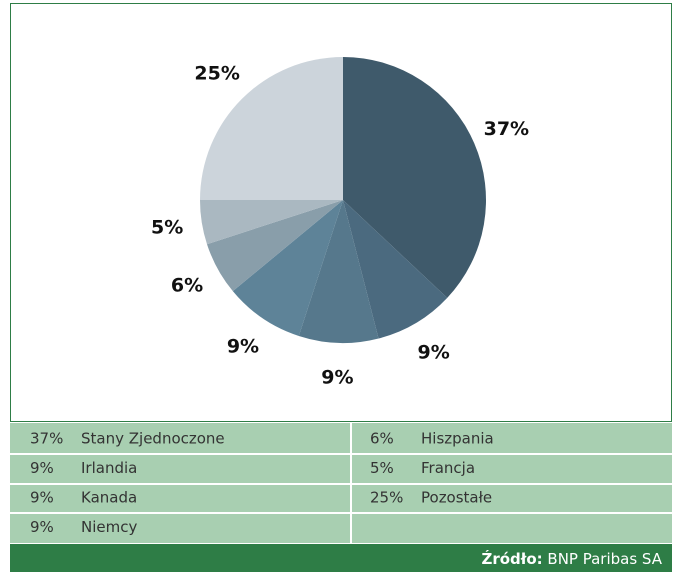 This screenshot has width=678, height=572. What do you see at coordinates (167, 227) in the screenshot?
I see `data-label: 5%` at bounding box center [167, 227].